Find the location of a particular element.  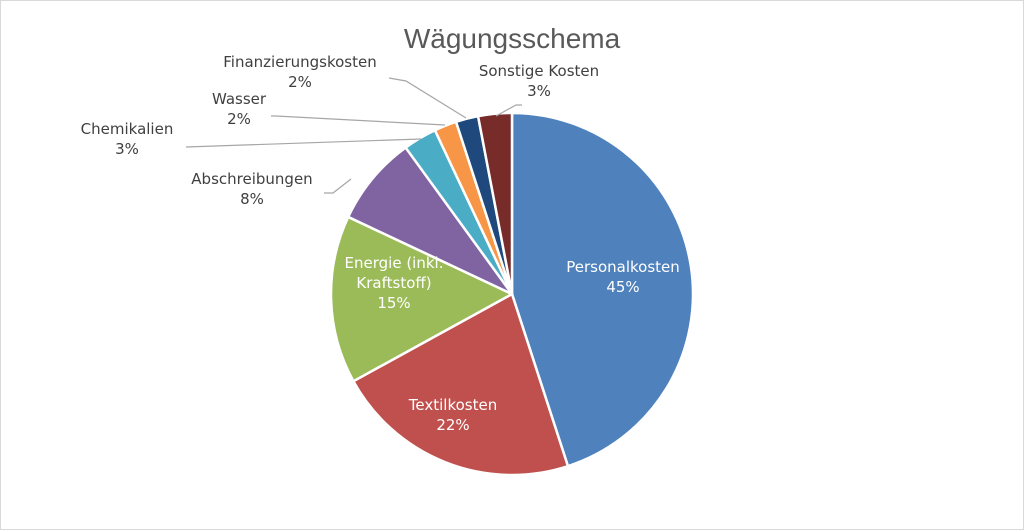

data-label: Sonstige Kosten 3% is located at coordinates (539, 81).